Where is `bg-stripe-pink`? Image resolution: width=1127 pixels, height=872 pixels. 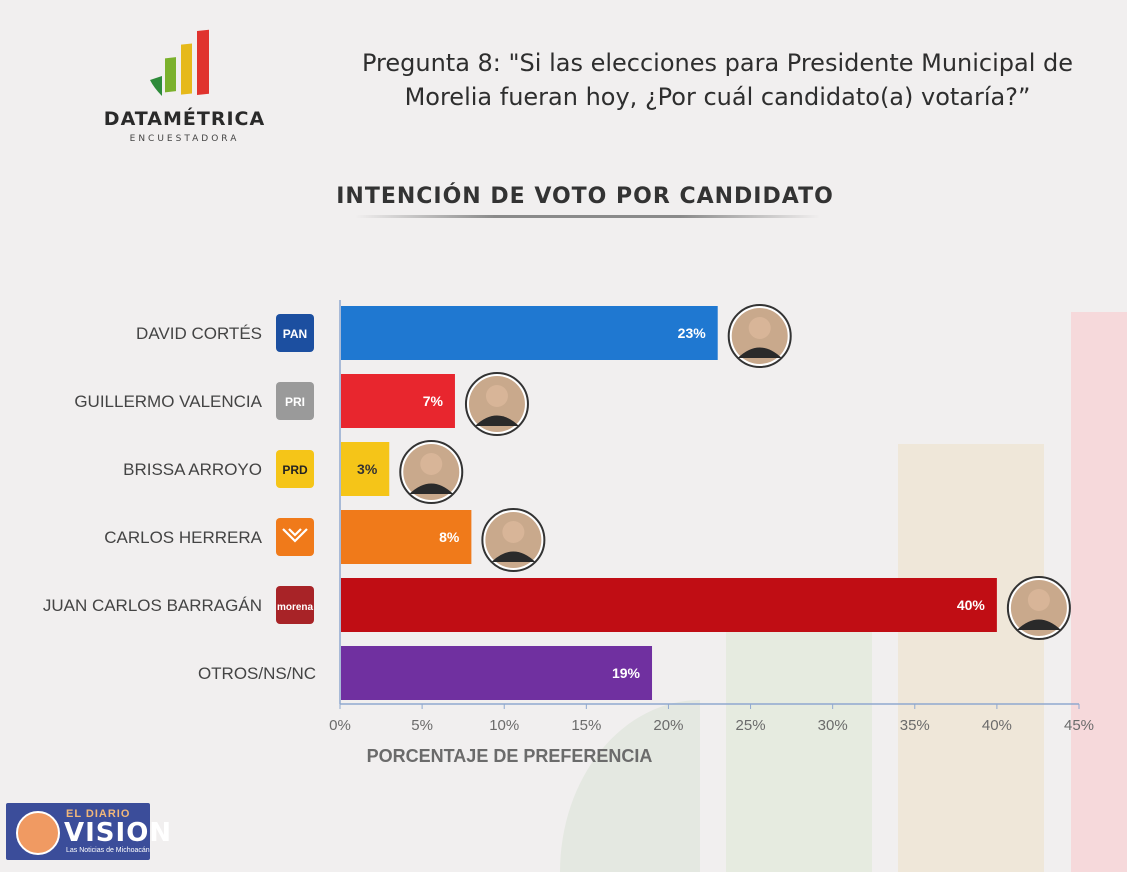 bg-stripe-pink is located at coordinates (1099, 592).